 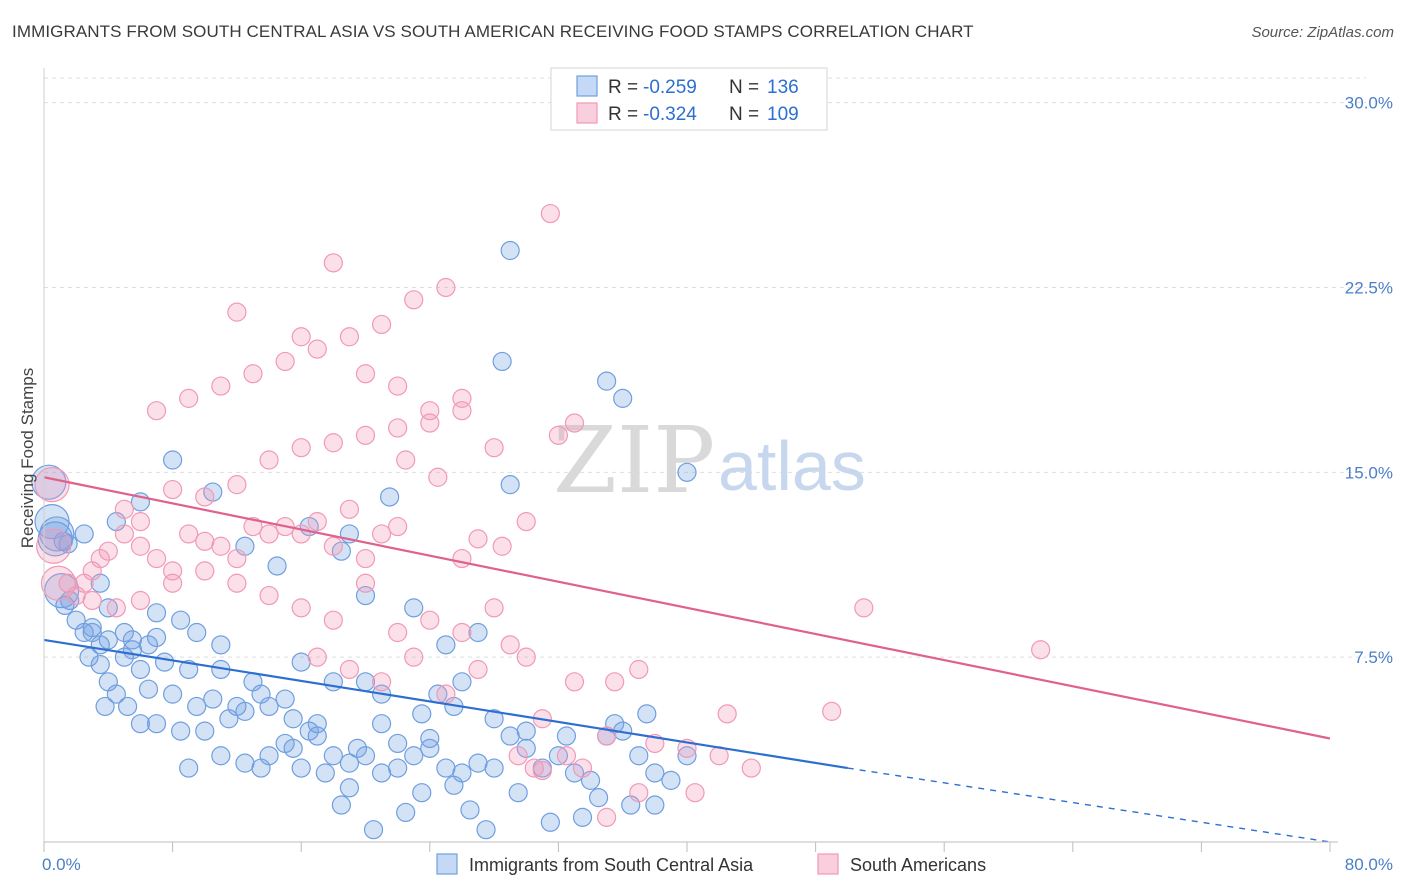 I want to click on y-tick-label-0: 7.5%, so click(x=1373, y=657).